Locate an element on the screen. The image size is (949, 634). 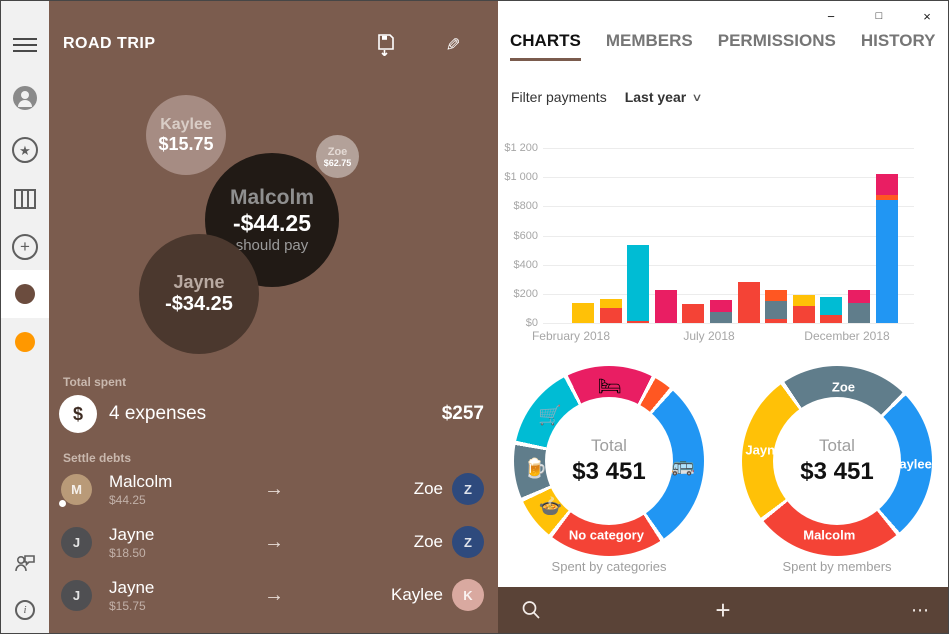
feedback-icon is located at coordinates (25, 563).